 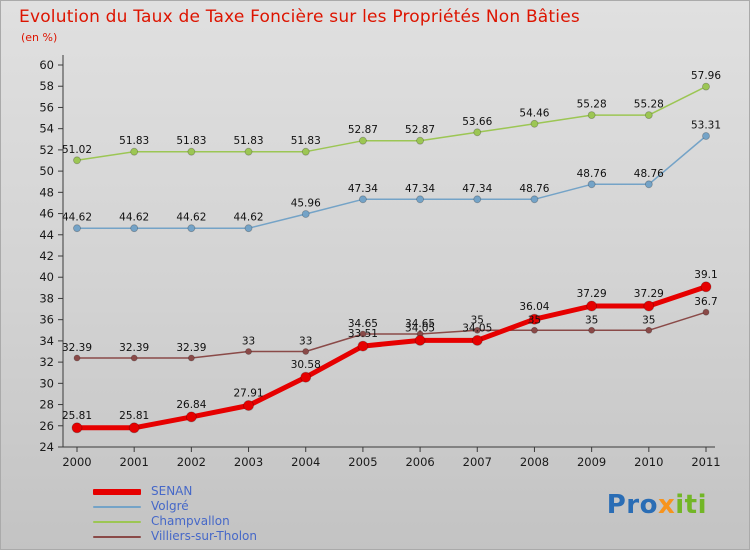 What do you see at coordinates (46, 256) in the screenshot?
I see `y-tick-label: 42` at bounding box center [46, 256].